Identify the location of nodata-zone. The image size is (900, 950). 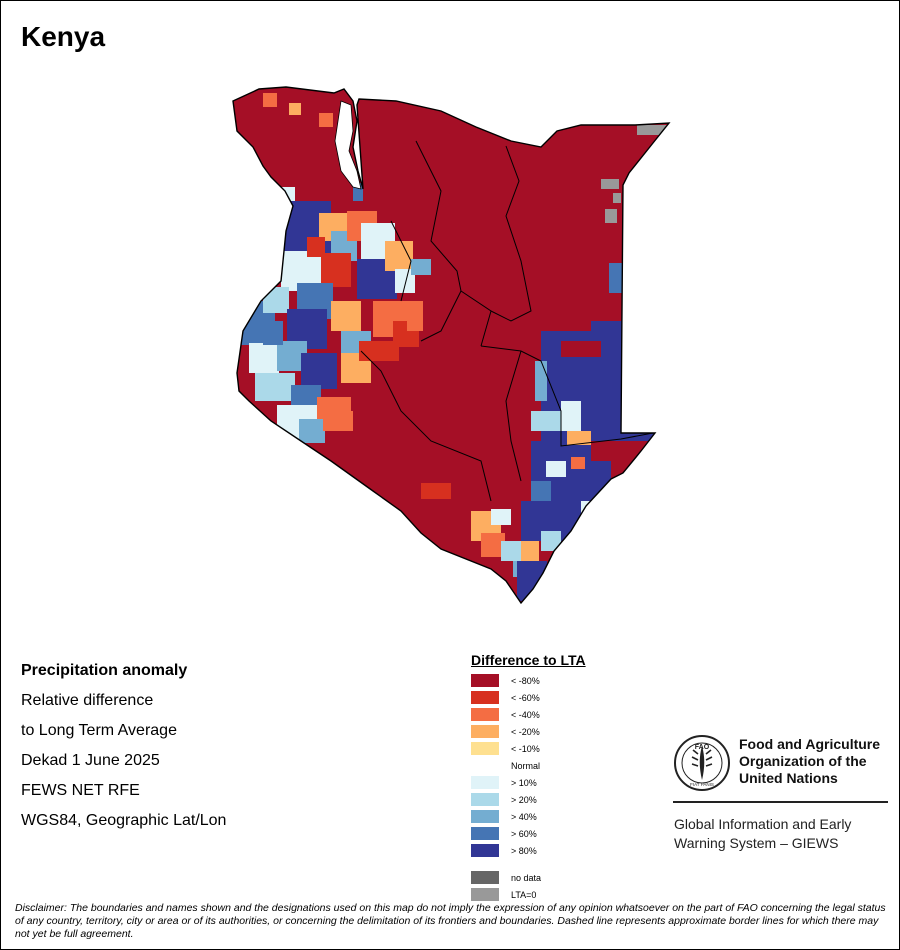
(635, 174).